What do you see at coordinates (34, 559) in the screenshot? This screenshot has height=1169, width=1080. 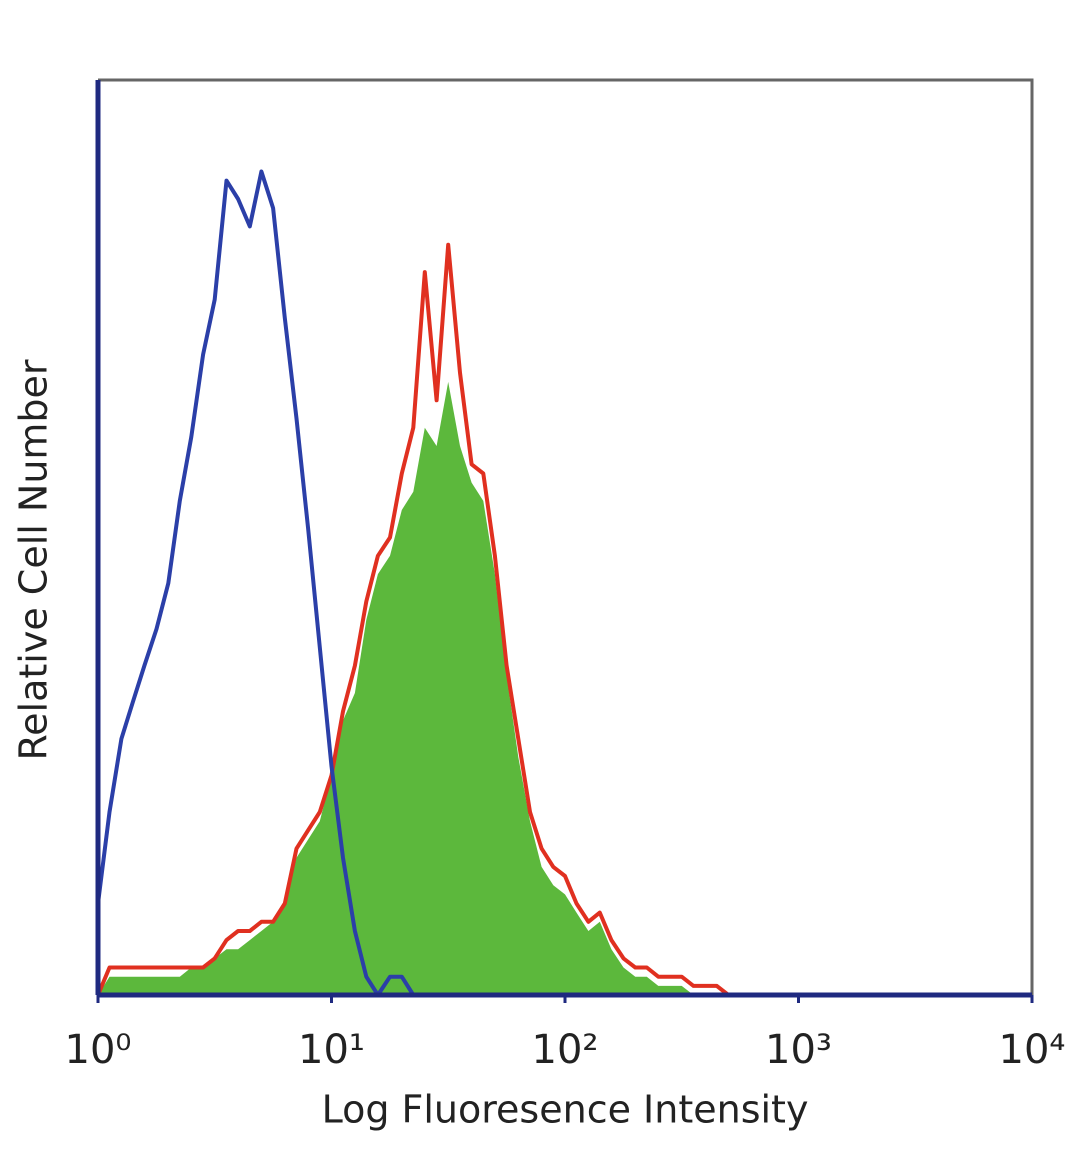 I see `y-axis-label: Relative Cell Number` at bounding box center [34, 559].